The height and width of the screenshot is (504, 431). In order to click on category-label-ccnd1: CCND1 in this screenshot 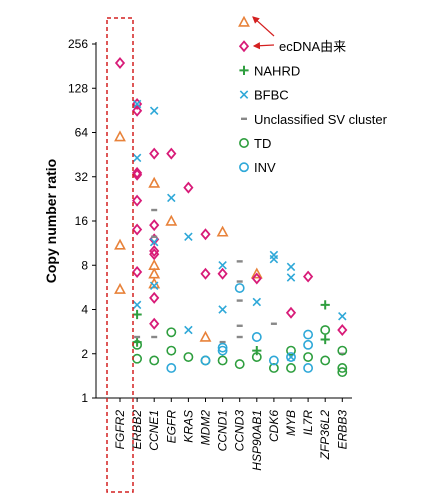, I will do `click(223, 430)`.